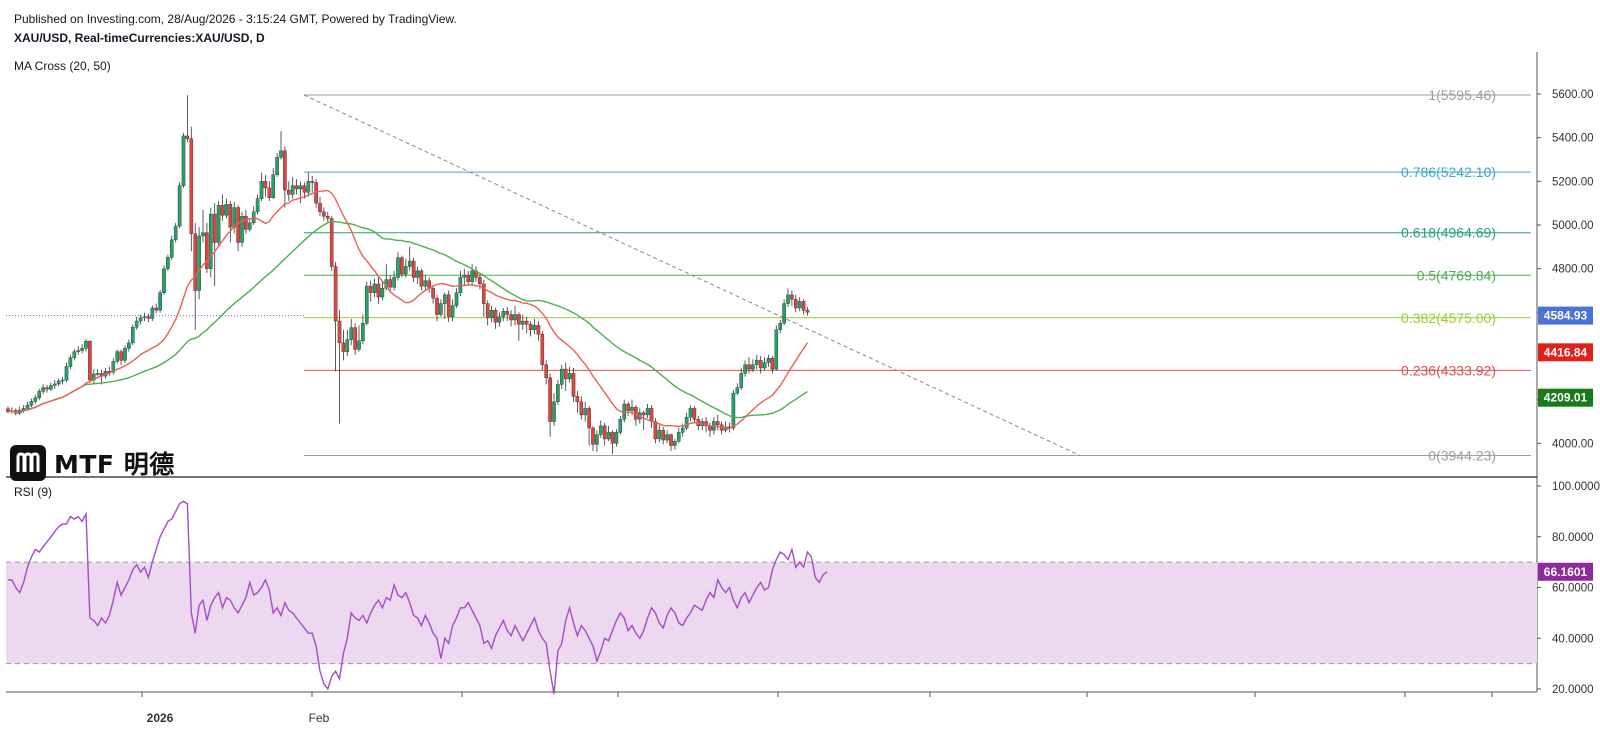  I want to click on rsi-band, so click(771, 613).